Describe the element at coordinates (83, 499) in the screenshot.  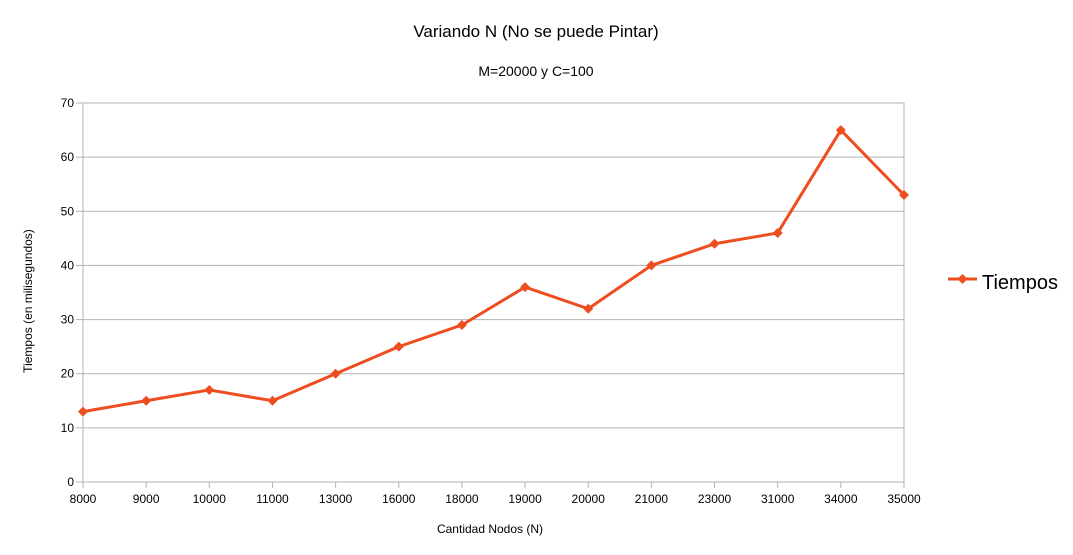
I see `x-tick-label: 8000` at that location.